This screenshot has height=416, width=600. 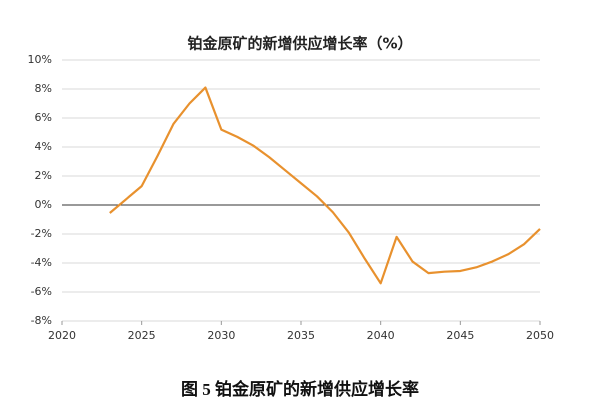 I want to click on x-tick-label: 2040, so click(x=381, y=335).